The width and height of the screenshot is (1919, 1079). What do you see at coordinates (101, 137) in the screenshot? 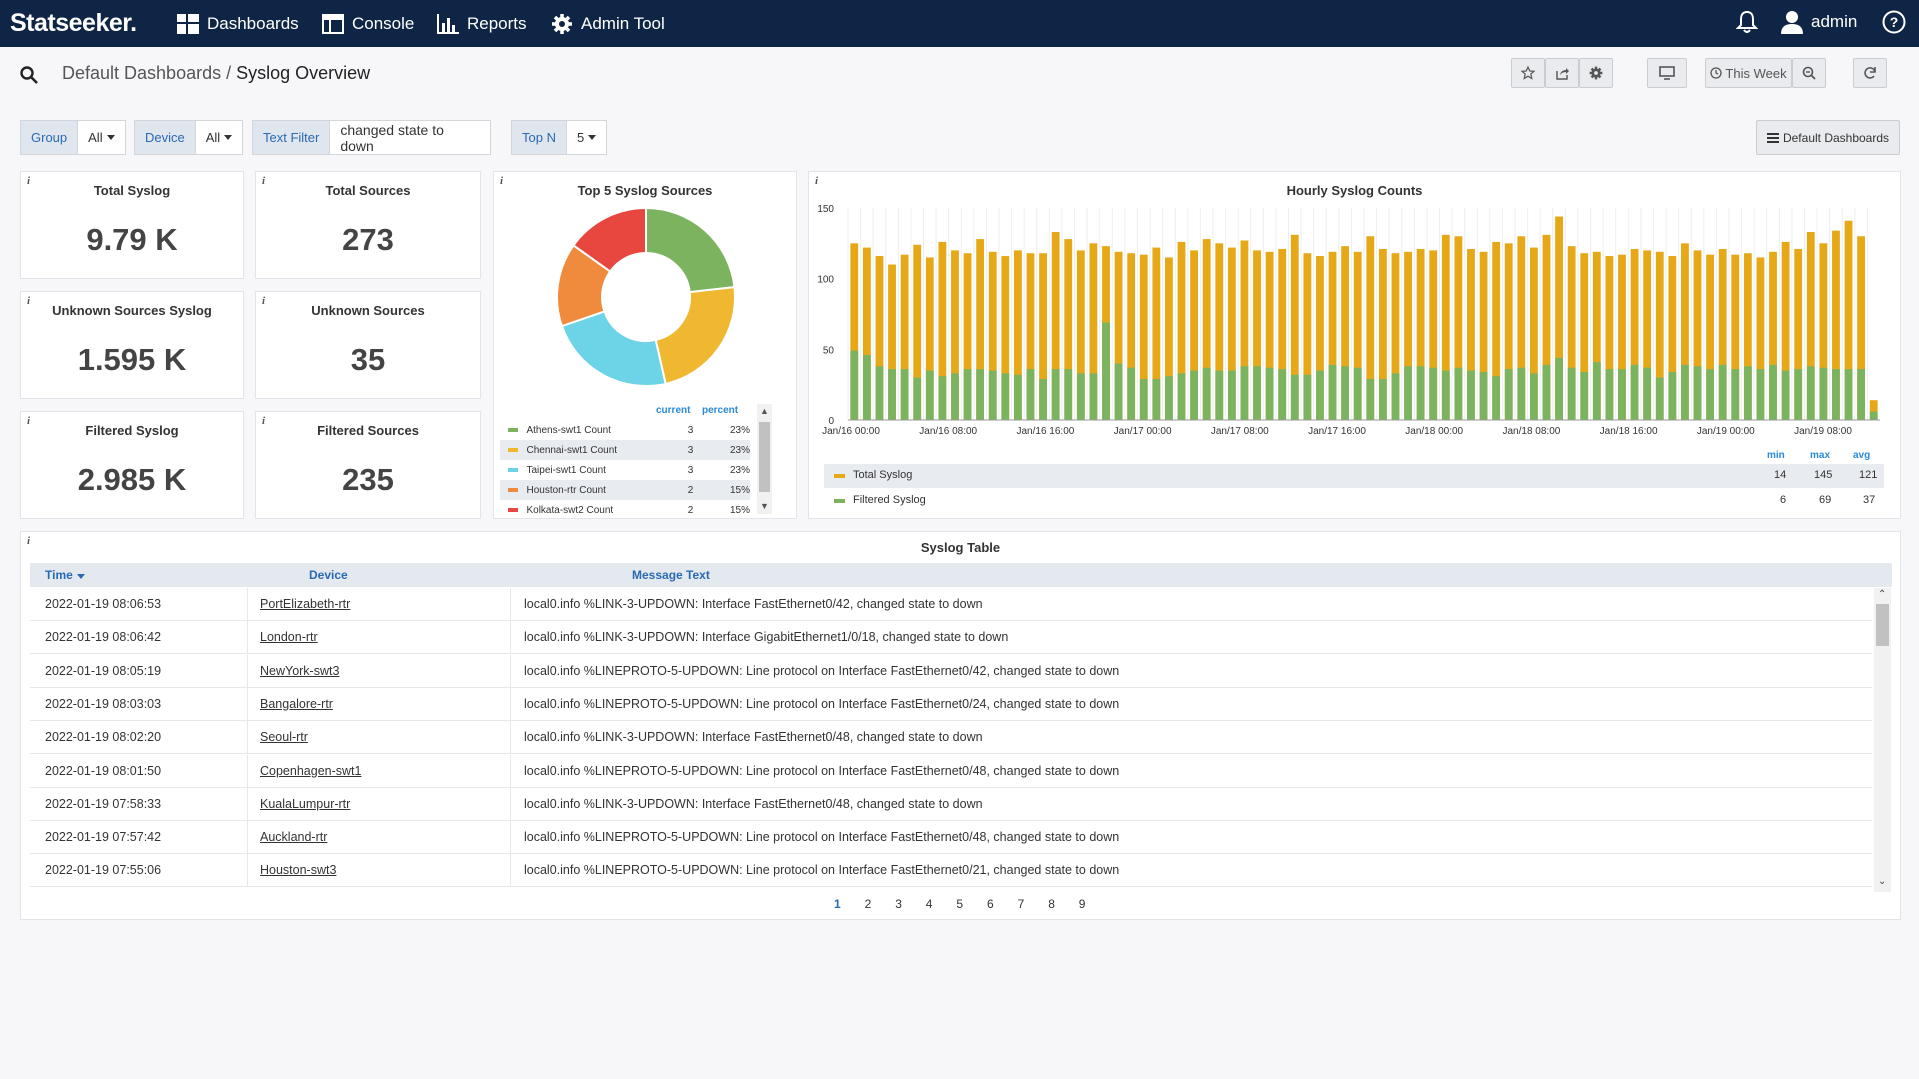
I see `group-select: All` at bounding box center [101, 137].